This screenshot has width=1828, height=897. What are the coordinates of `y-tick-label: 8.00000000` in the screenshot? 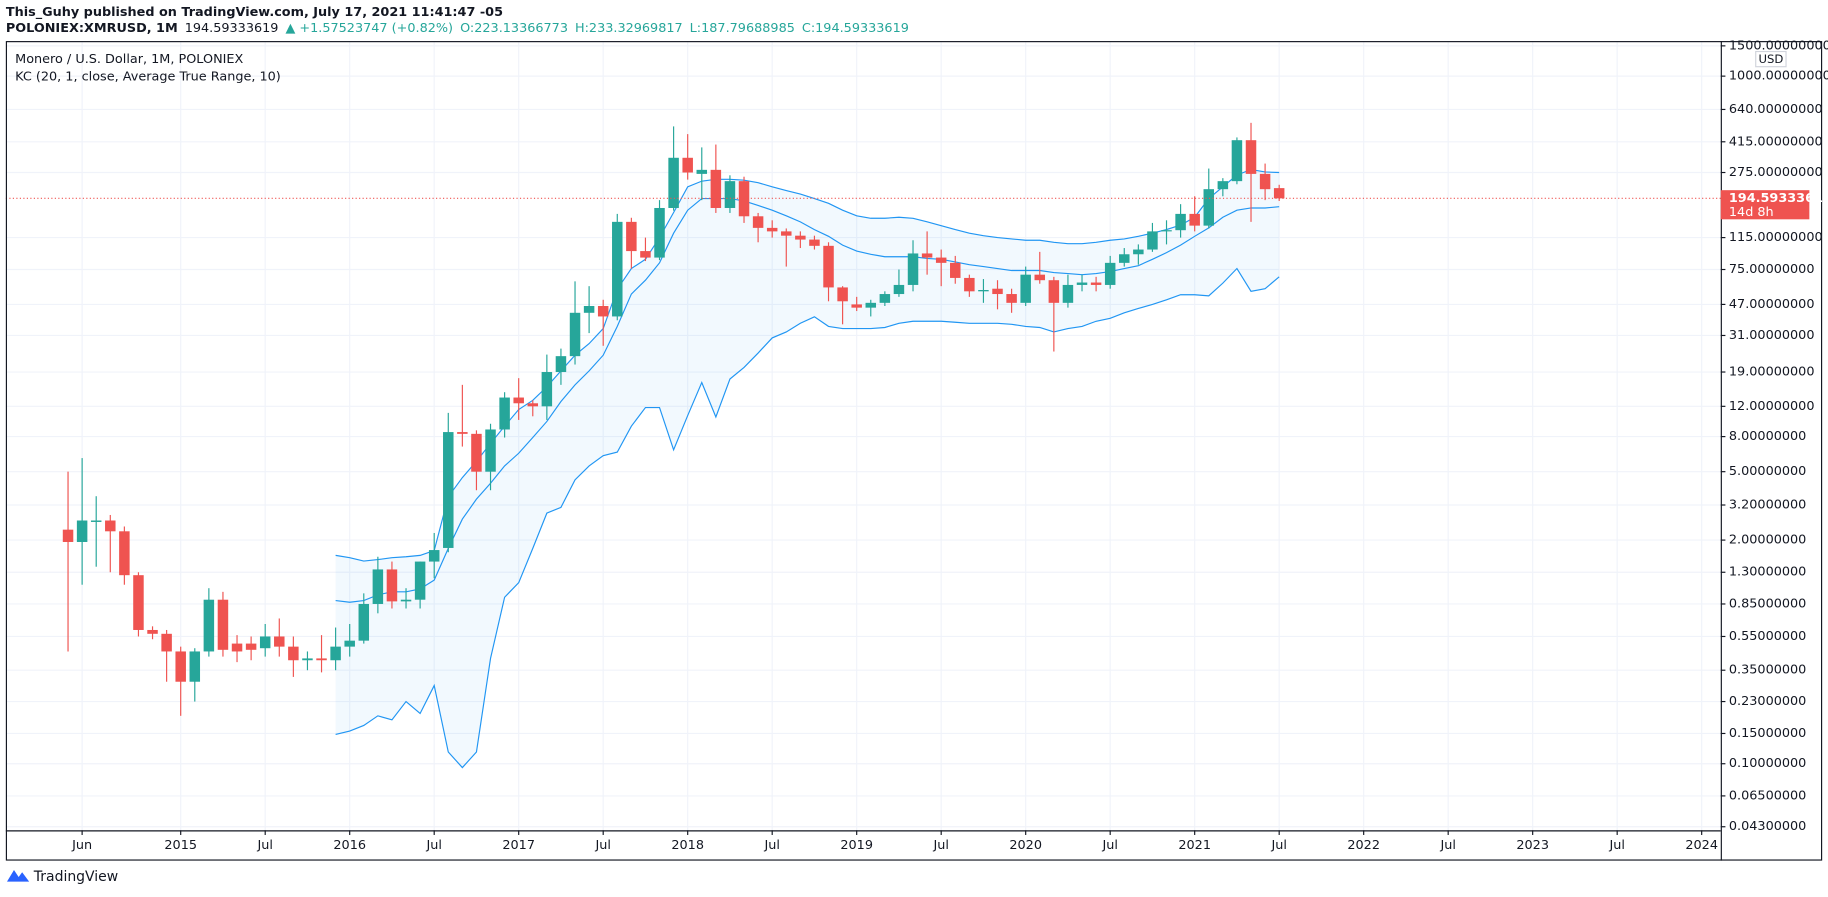 It's located at (1767, 436).